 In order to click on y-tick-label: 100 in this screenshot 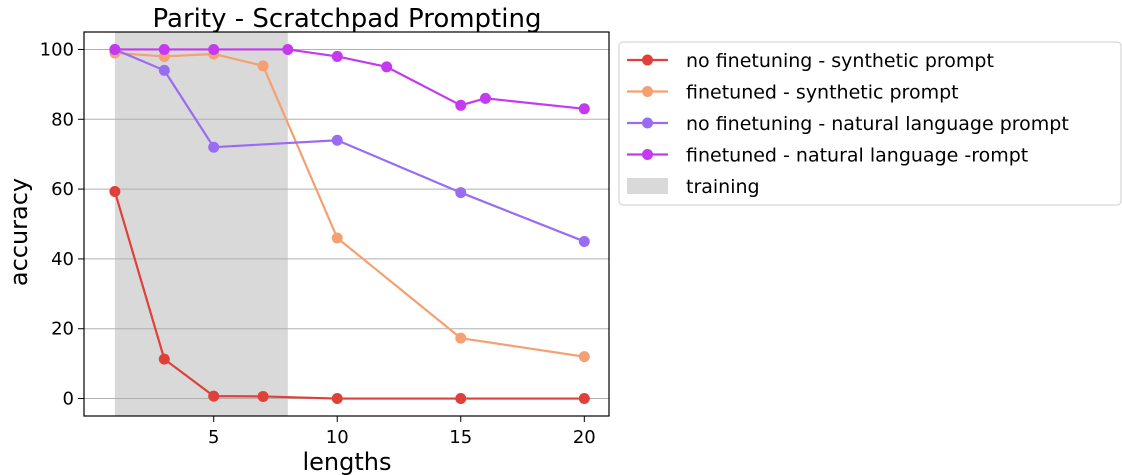, I will do `click(57, 49)`.